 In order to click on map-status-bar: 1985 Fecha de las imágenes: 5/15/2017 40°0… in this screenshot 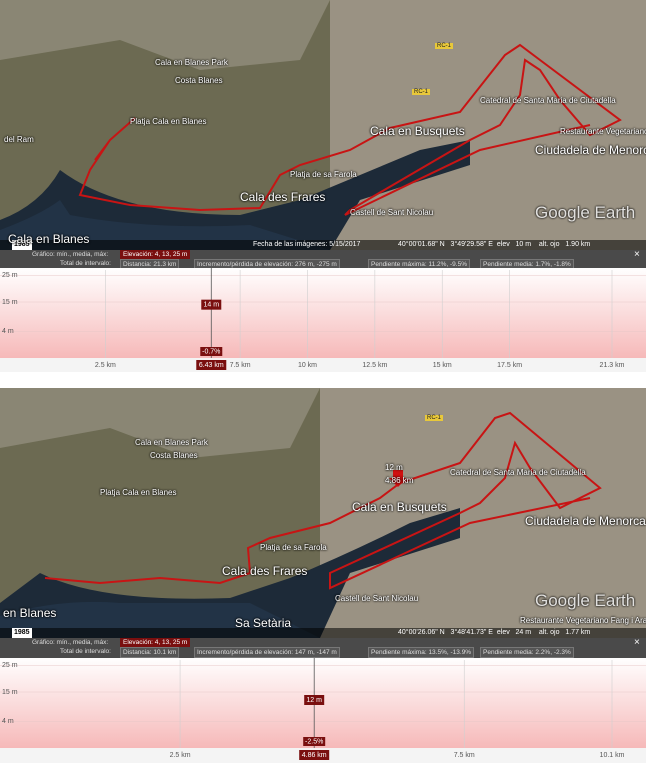, I will do `click(323, 245)`.